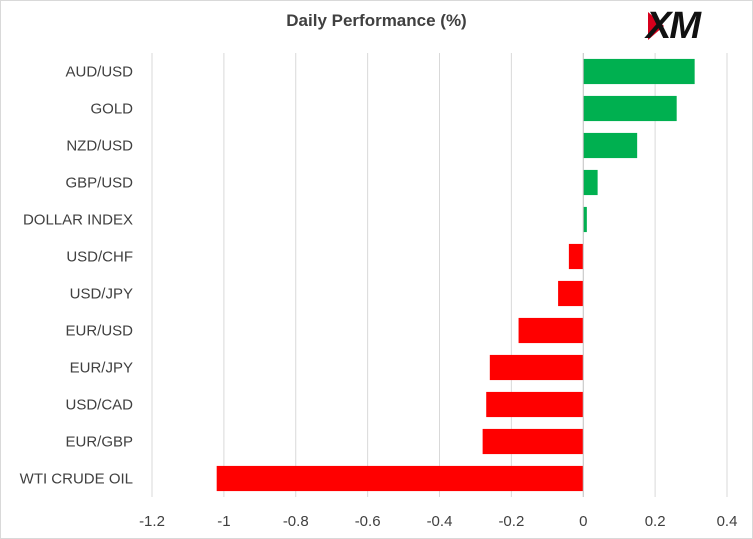 The image size is (753, 539). What do you see at coordinates (296, 521) in the screenshot?
I see `x-tick-label: -0.8` at bounding box center [296, 521].